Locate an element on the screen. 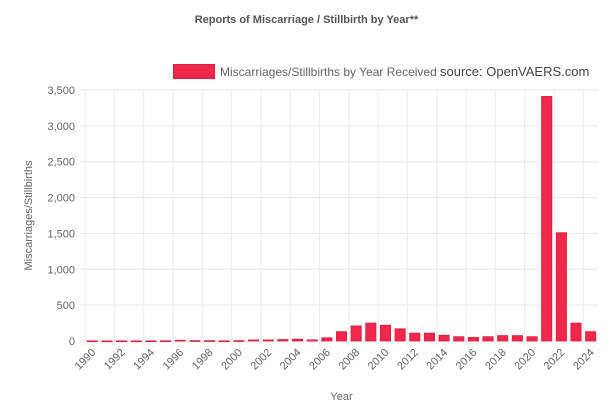 This screenshot has height=407, width=613. x-tick-label: 2004 is located at coordinates (291, 360).